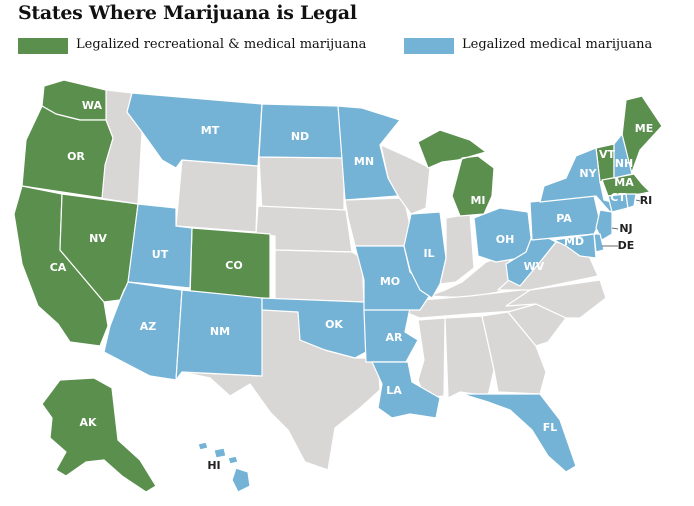 The width and height of the screenshot is (694, 506). I want to click on map-title: States Where Marijuana is Legal, so click(187, 13).